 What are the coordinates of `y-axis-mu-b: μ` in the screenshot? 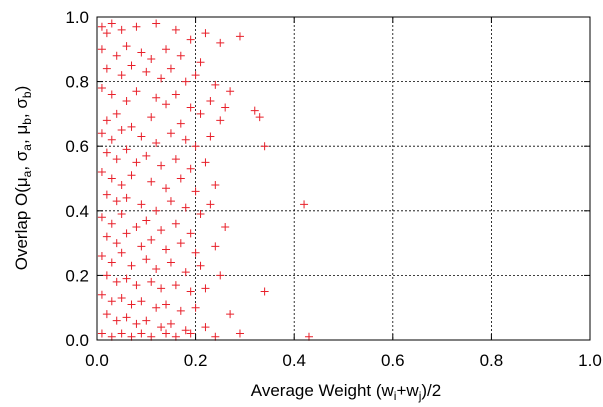 It's located at (21, 130).